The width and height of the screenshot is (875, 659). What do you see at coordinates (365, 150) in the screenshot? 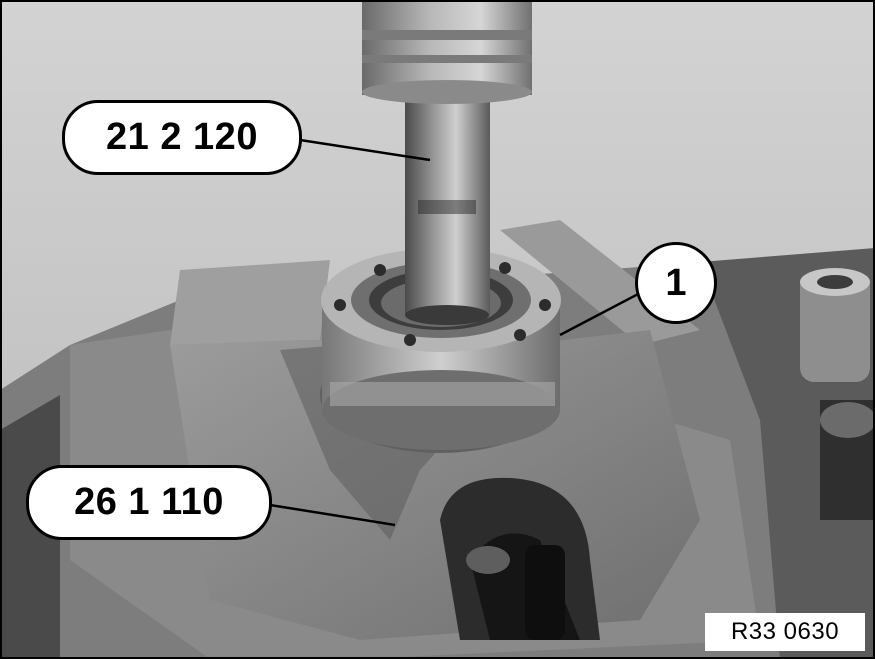
I see `leader-line-tool-upper` at bounding box center [365, 150].